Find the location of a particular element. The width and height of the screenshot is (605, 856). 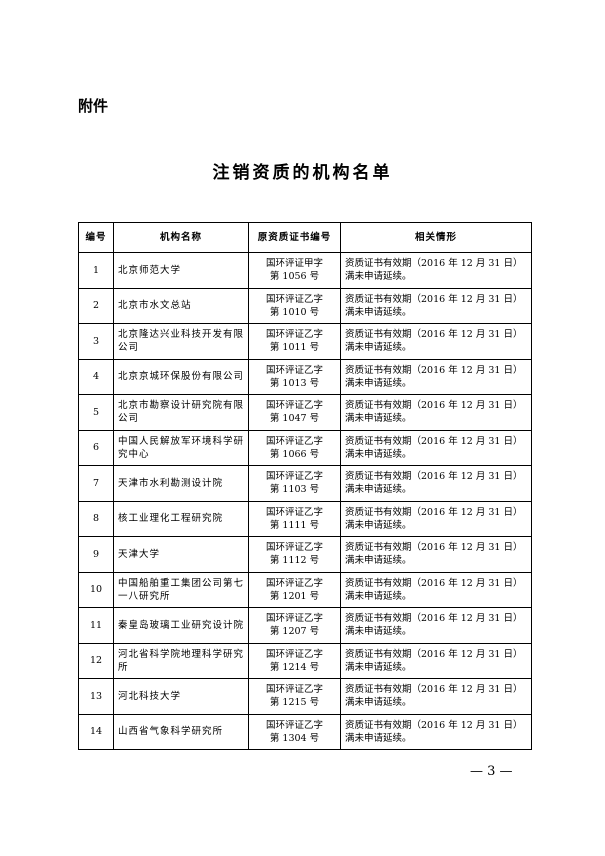

cell-line: 第 1103 号 is located at coordinates (294, 490).